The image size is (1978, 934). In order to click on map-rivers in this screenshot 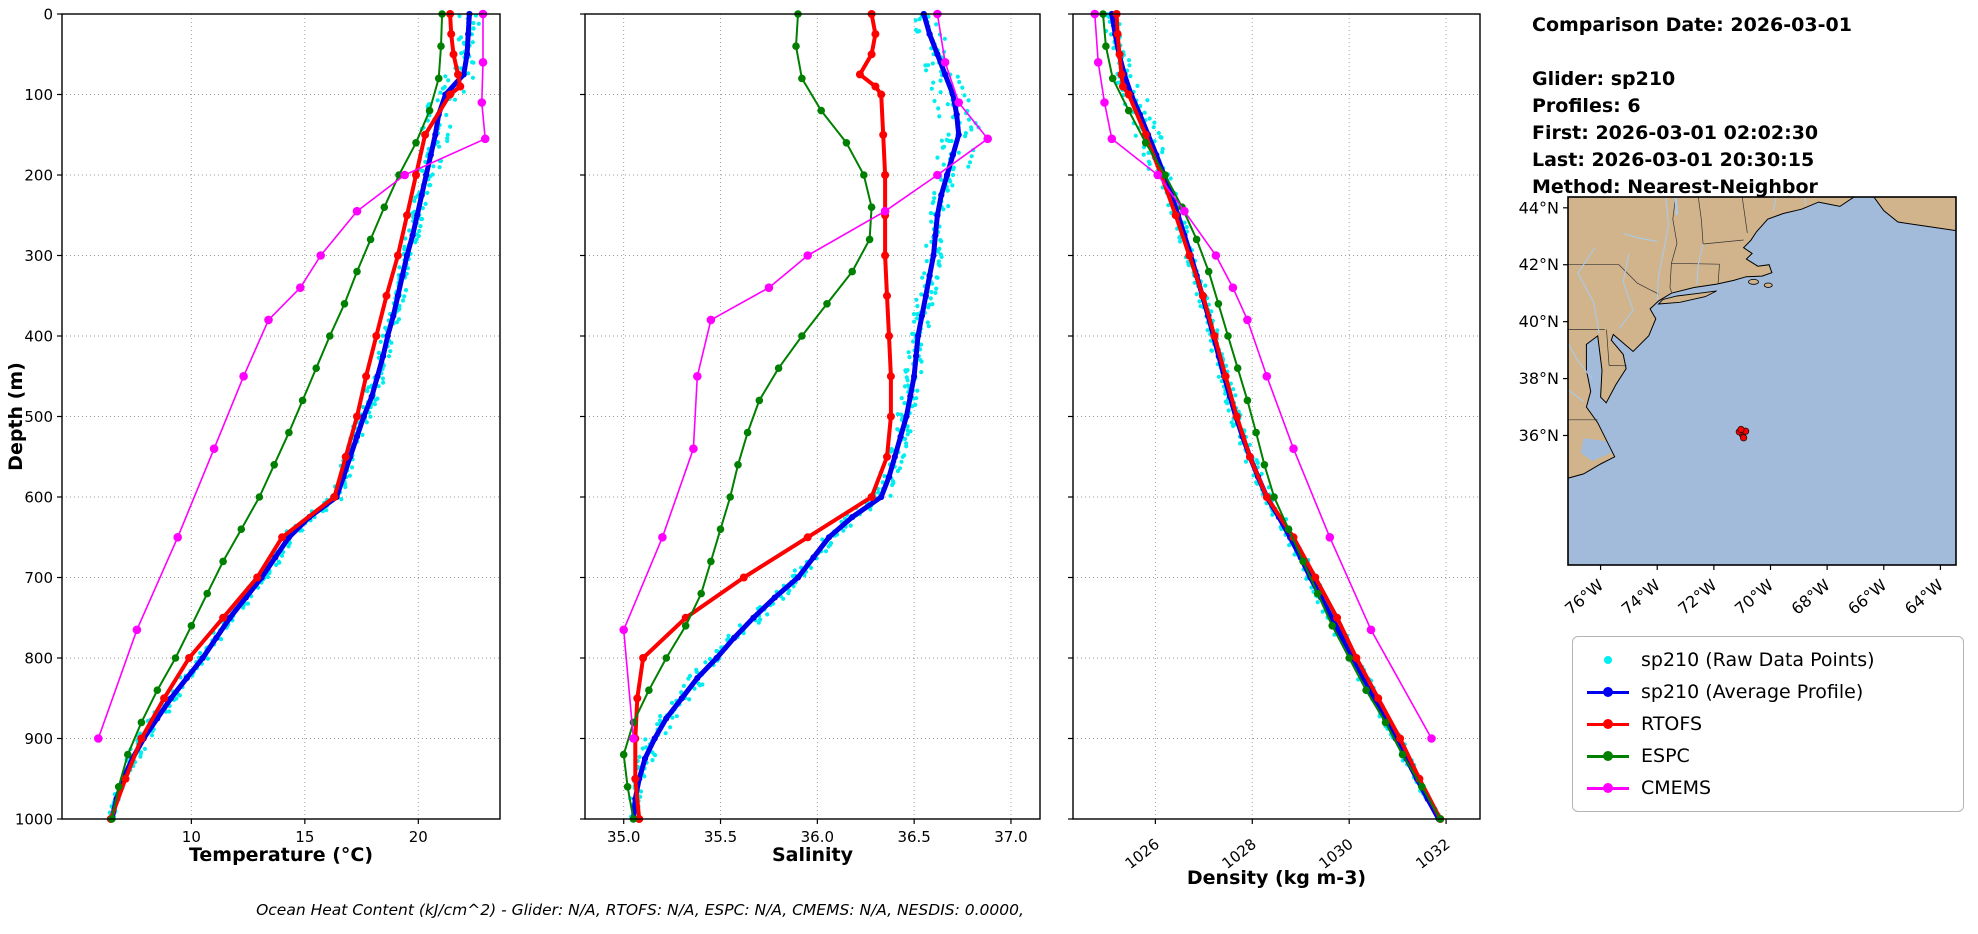, I will do `click(1687, 299)`.